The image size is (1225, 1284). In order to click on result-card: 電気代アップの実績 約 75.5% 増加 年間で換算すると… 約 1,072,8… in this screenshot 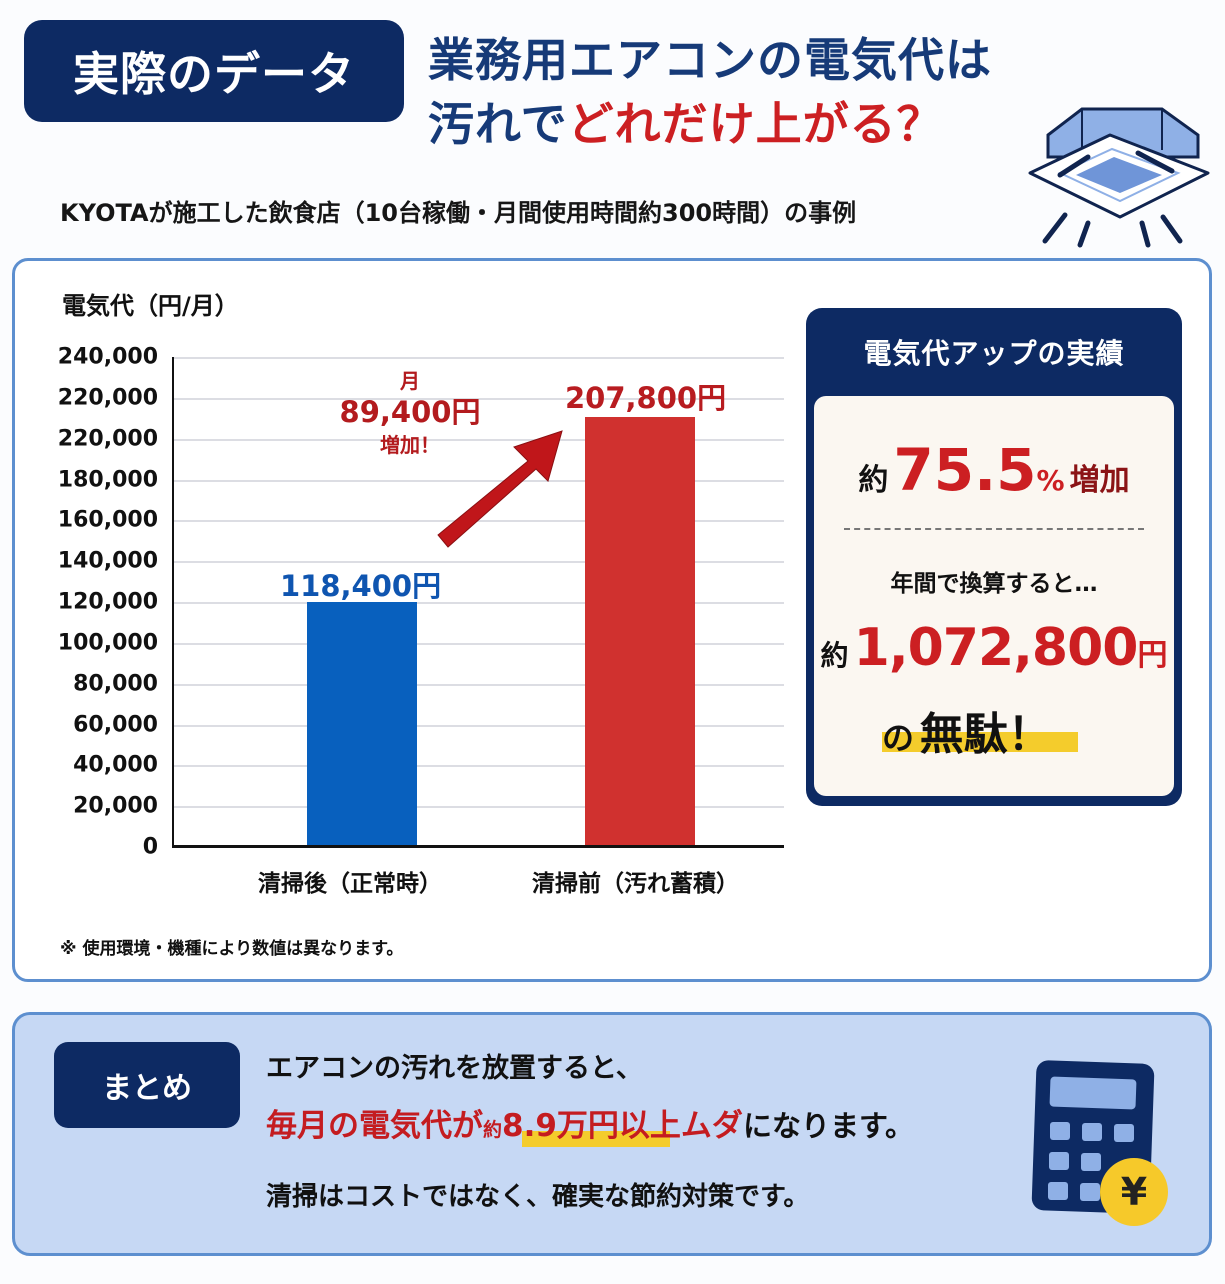, I will do `click(994, 557)`.